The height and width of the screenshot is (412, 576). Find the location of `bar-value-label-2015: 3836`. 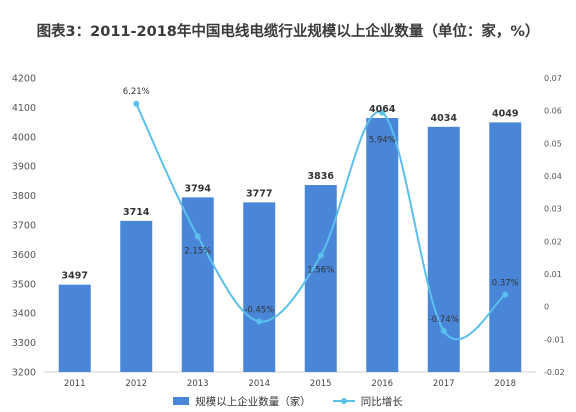

bar-value-label-2015: 3836 is located at coordinates (321, 176).